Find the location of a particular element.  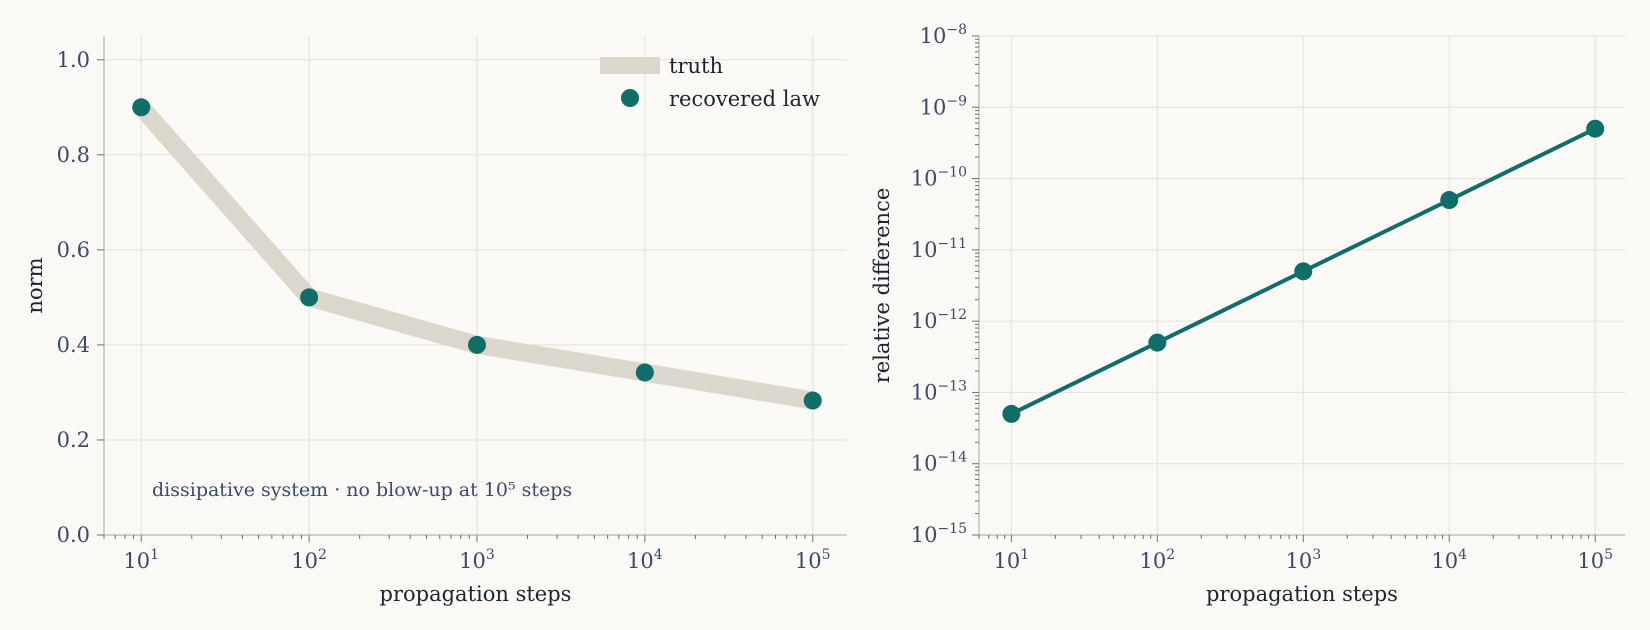

legend-truth-label: truth is located at coordinates (696, 66).